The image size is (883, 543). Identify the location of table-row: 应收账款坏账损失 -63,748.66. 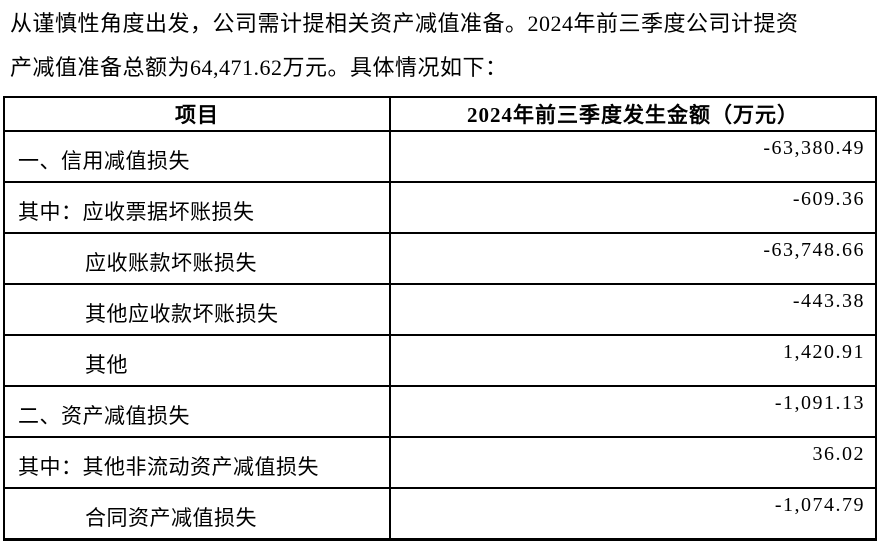
(440, 257).